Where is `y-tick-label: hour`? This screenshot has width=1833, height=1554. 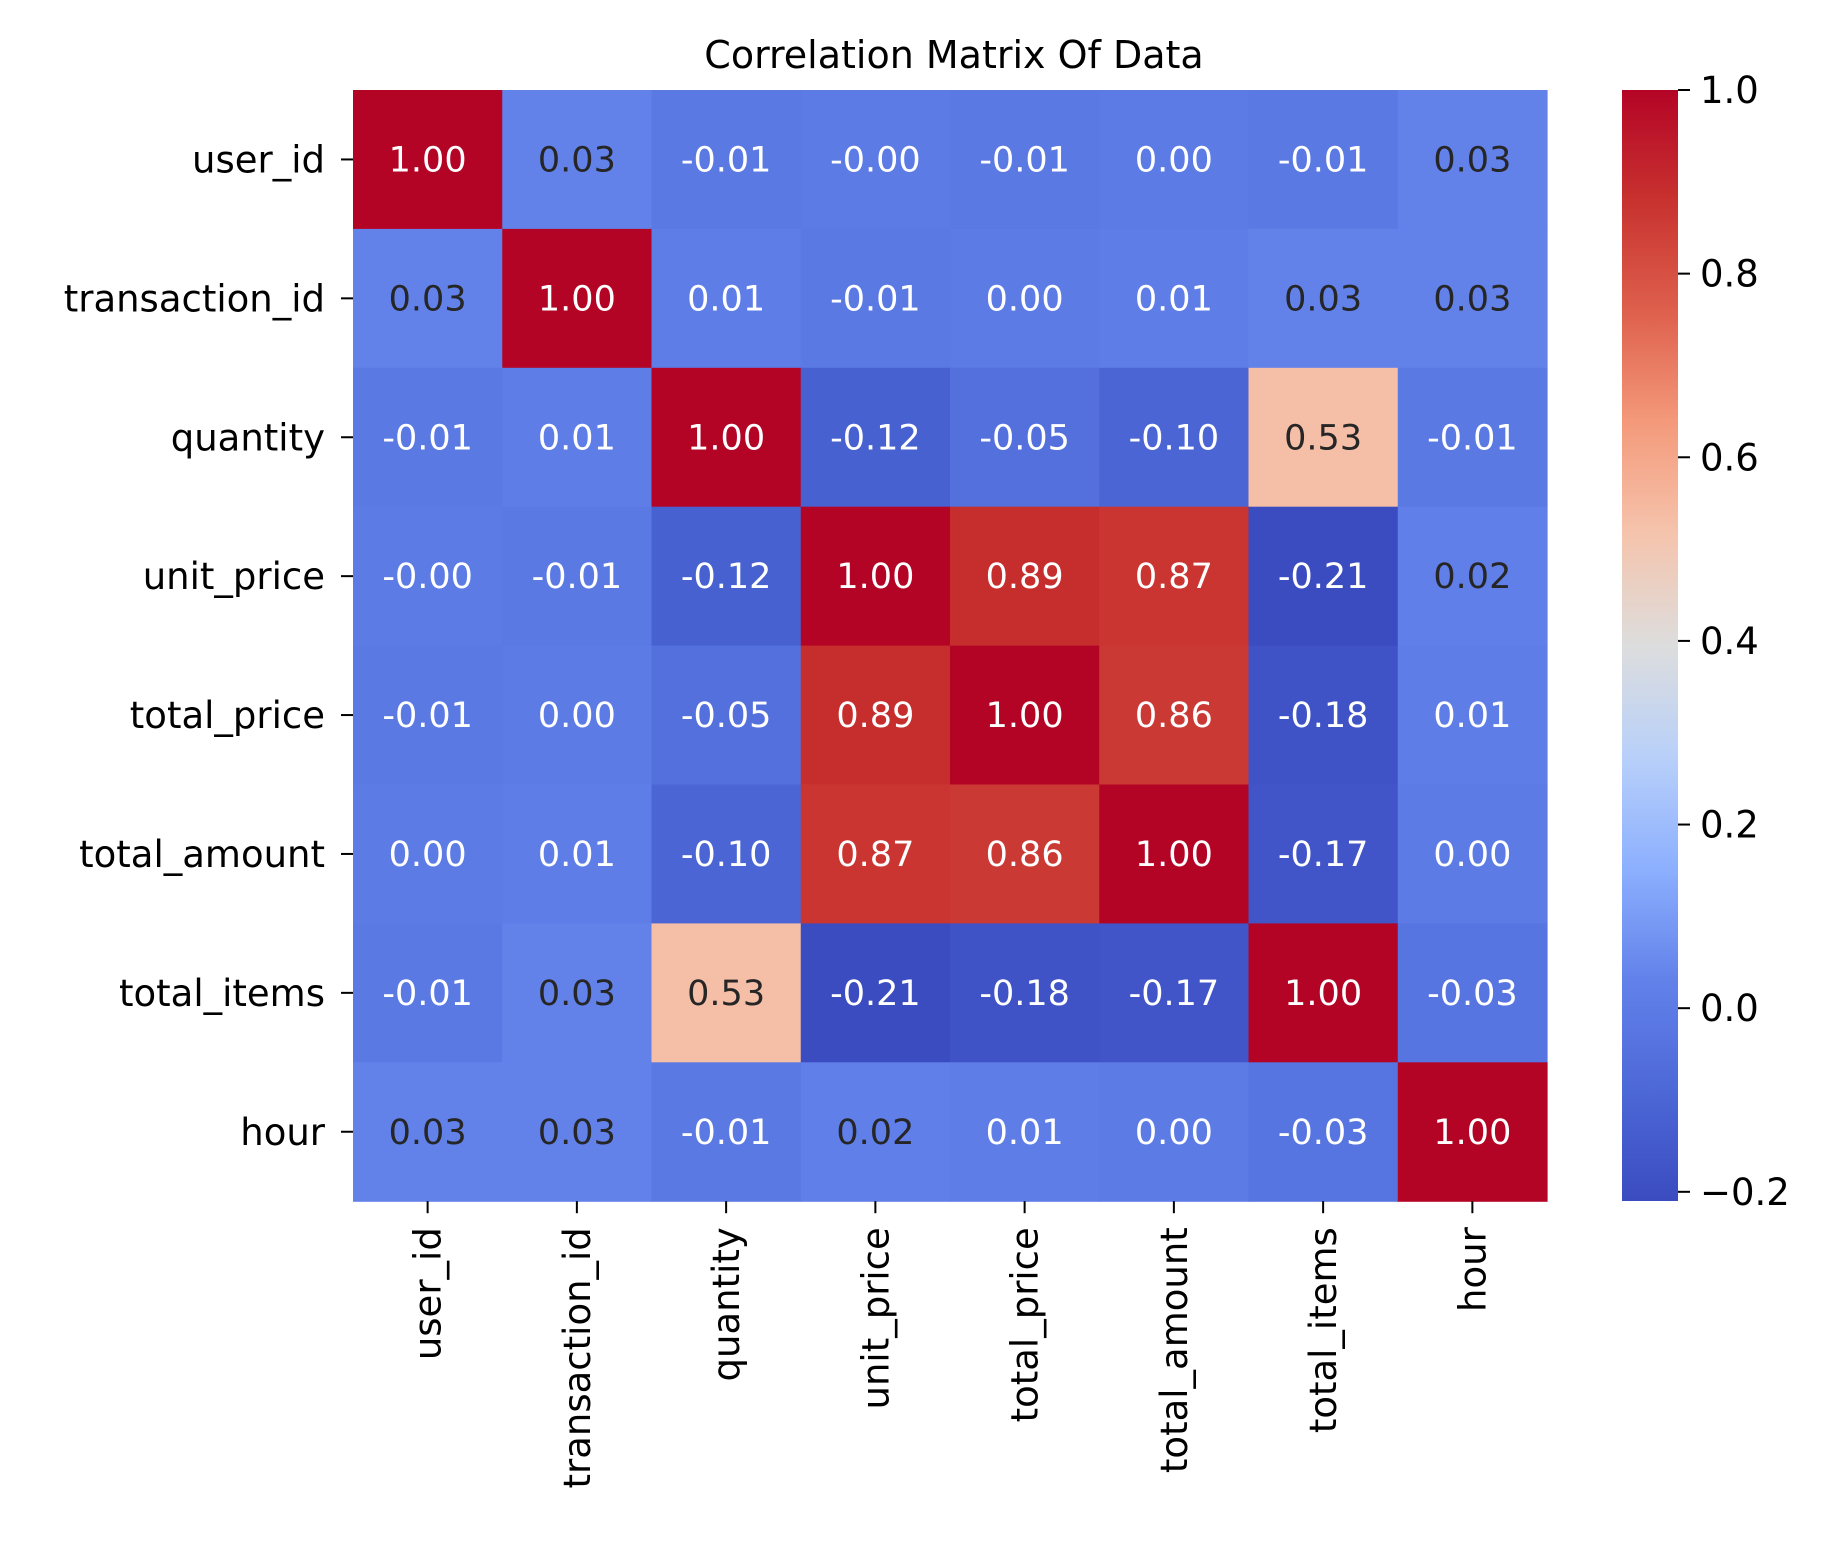 y-tick-label: hour is located at coordinates (283, 1132).